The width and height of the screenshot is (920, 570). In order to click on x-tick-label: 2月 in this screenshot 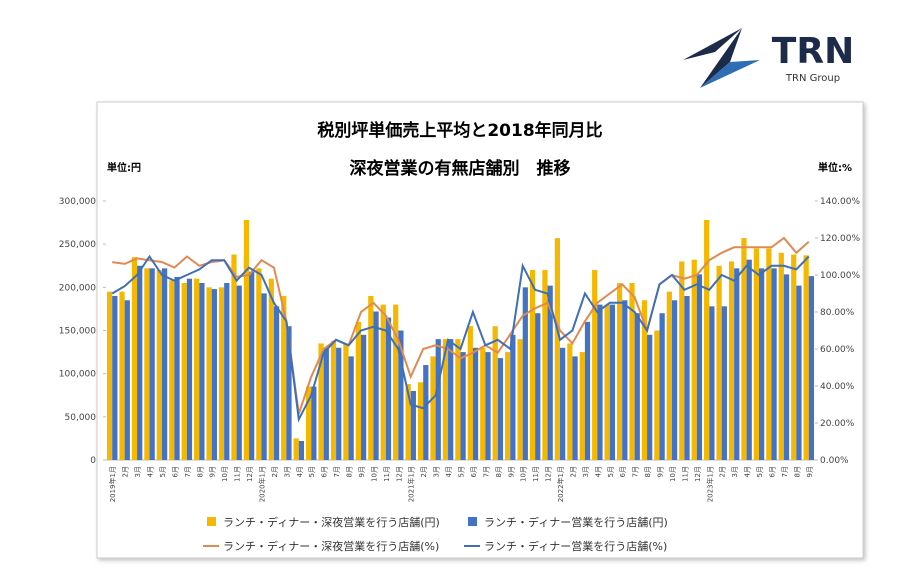, I will do `click(275, 471)`.